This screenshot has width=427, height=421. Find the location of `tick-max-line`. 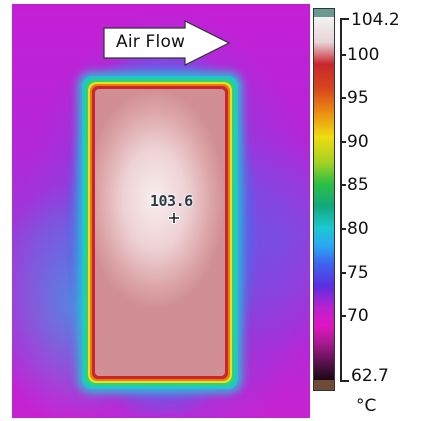

tick-max-line is located at coordinates (344, 19).